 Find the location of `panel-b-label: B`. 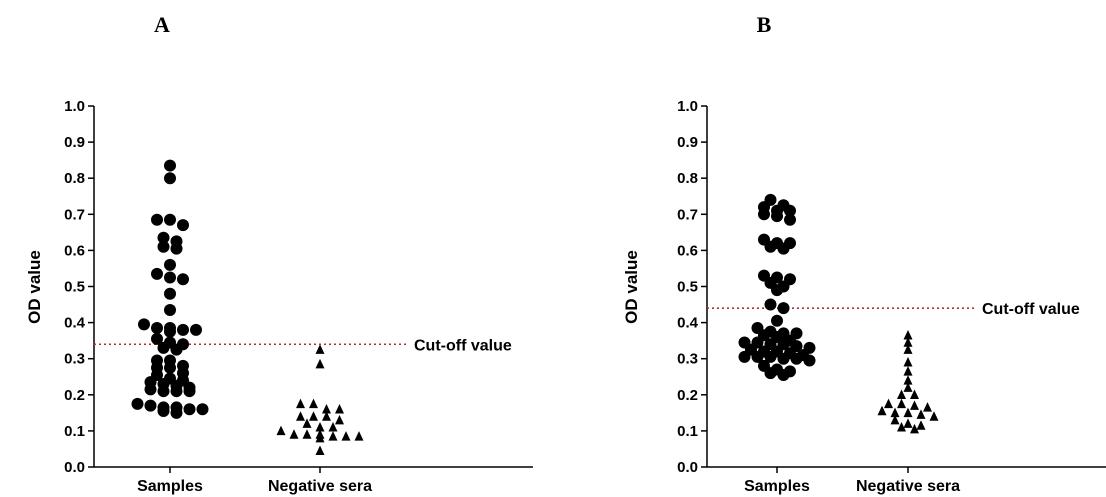

panel-b-label: B is located at coordinates (764, 24).